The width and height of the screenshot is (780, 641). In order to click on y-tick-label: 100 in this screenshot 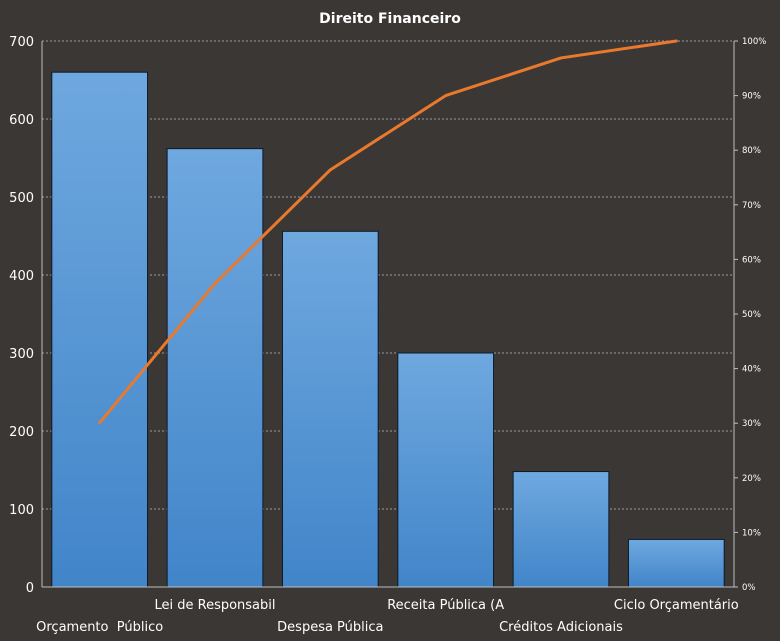, I will do `click(21, 510)`.